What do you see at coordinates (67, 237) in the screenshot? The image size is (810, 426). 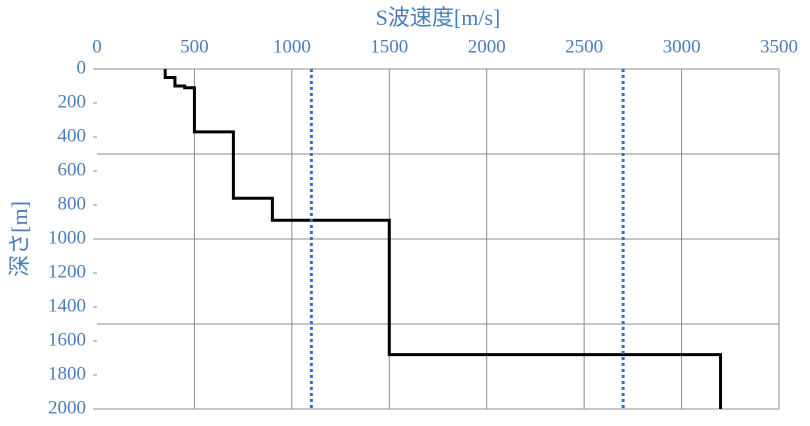 I see `y-tick-label: 1000` at bounding box center [67, 237].